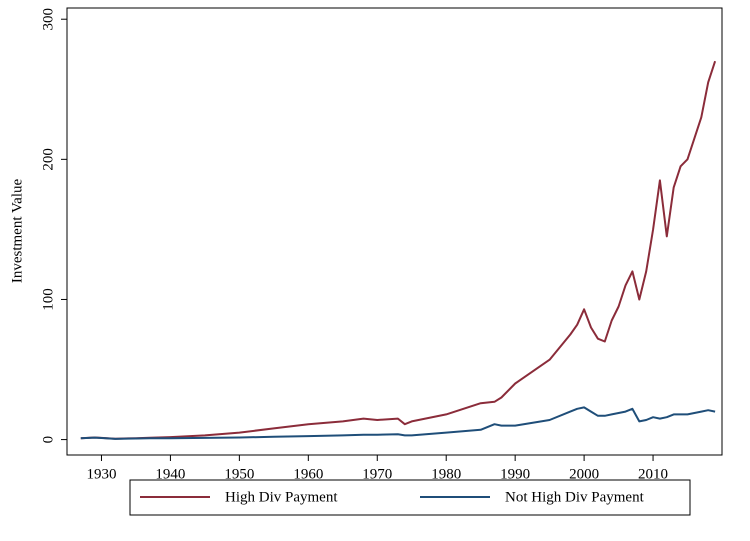  Describe the element at coordinates (308, 474) in the screenshot. I see `x-tick-label: 1960` at that location.